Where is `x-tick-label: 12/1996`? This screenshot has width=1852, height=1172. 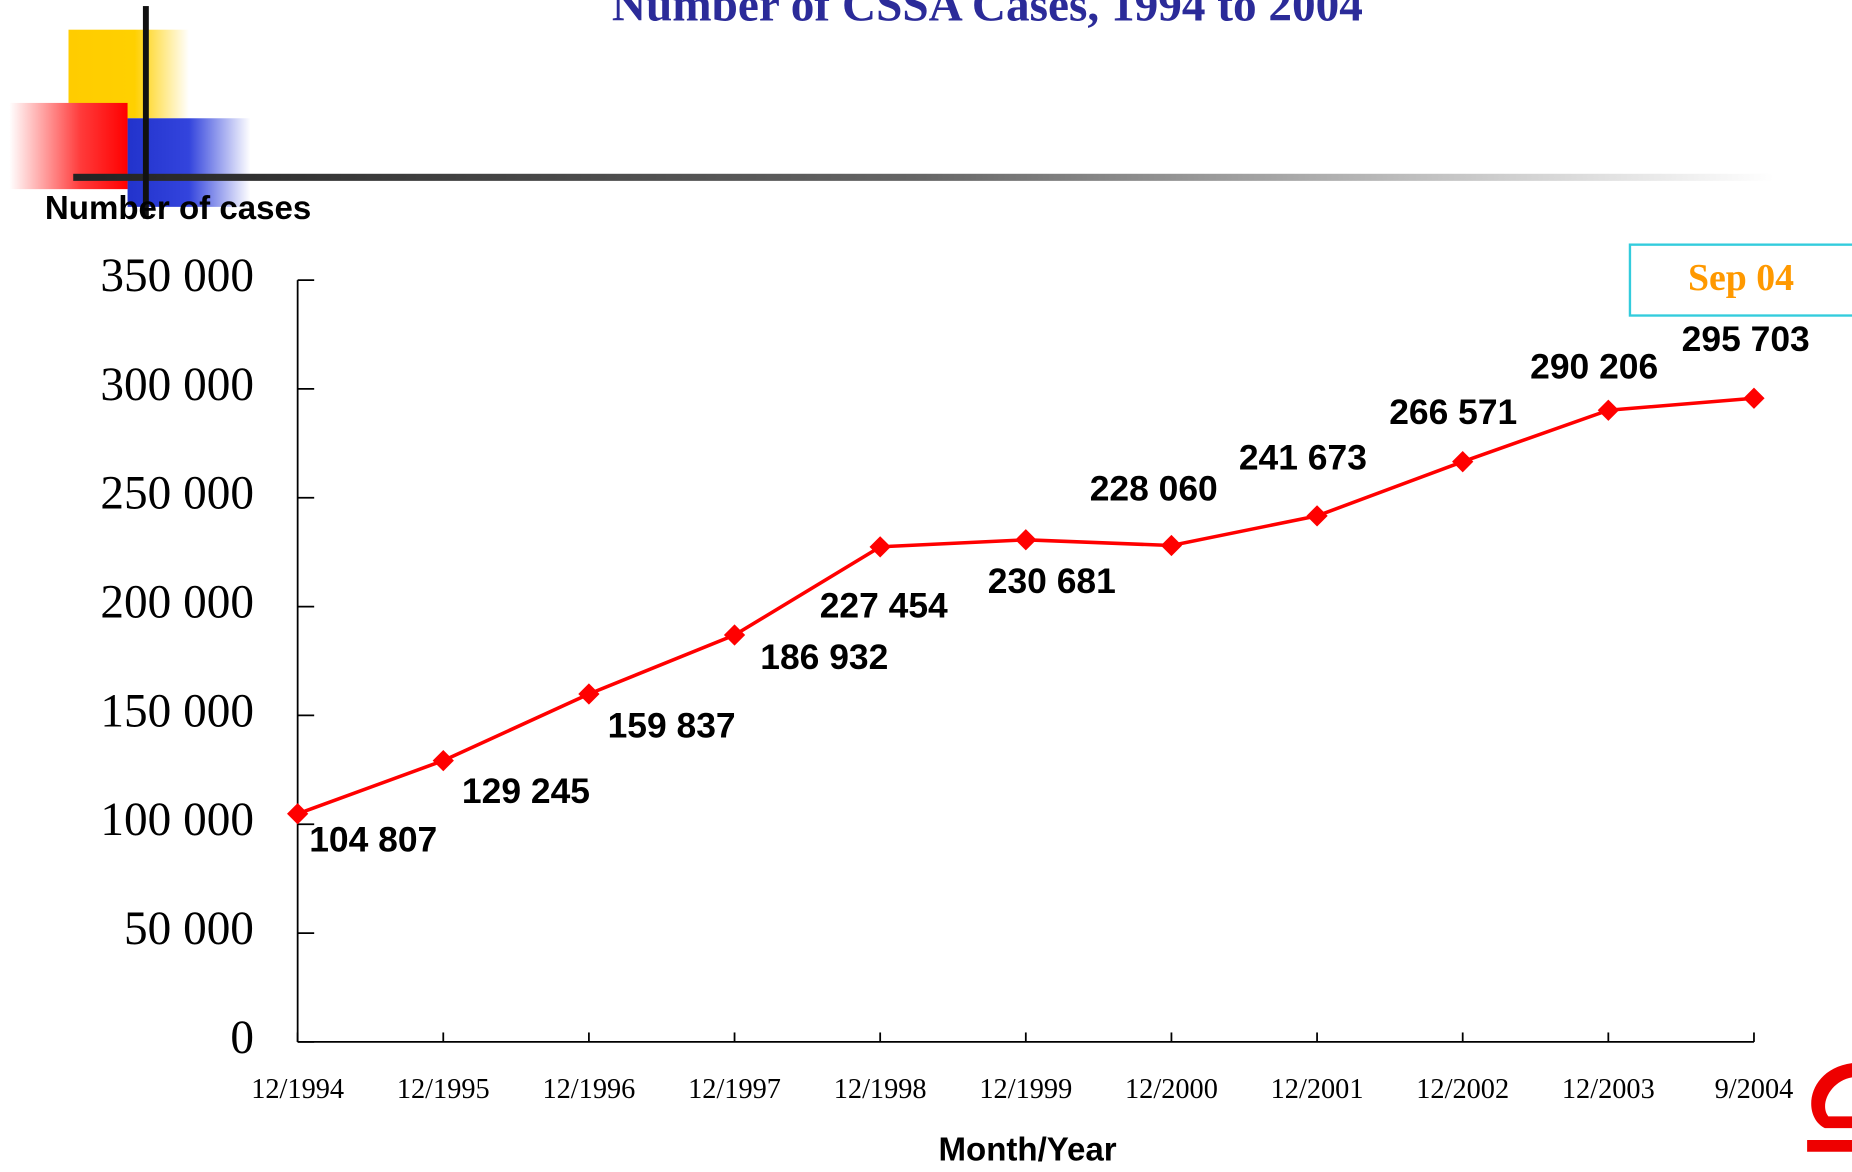
x-tick-label: 12/1996 is located at coordinates (588, 1089).